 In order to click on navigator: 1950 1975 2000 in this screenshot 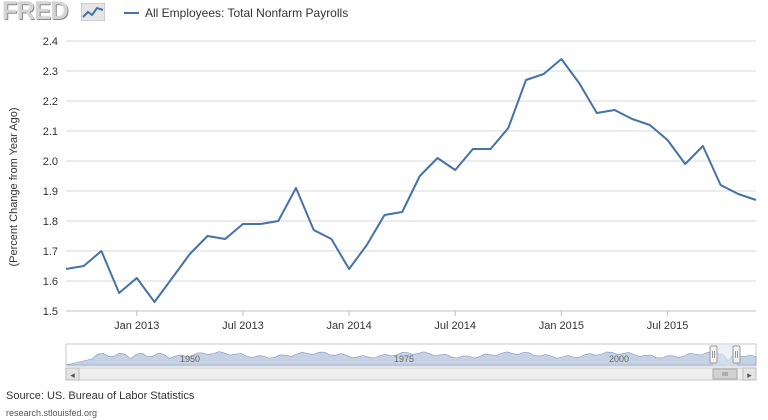, I will do `click(411, 355)`.